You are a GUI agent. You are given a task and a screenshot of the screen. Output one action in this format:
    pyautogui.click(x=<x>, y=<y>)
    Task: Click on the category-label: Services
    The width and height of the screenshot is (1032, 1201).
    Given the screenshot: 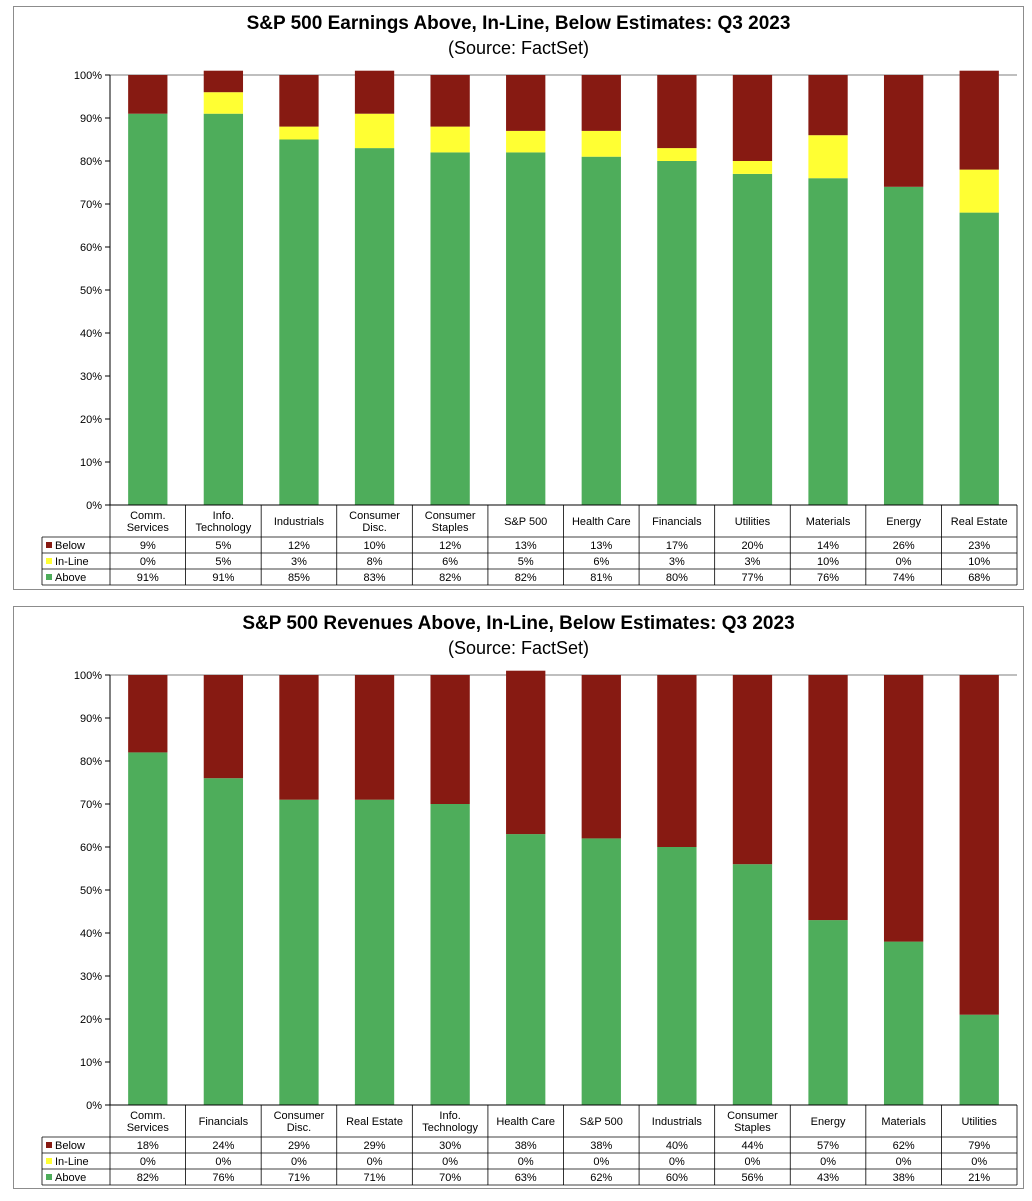 What is the action you would take?
    pyautogui.click(x=148, y=1128)
    